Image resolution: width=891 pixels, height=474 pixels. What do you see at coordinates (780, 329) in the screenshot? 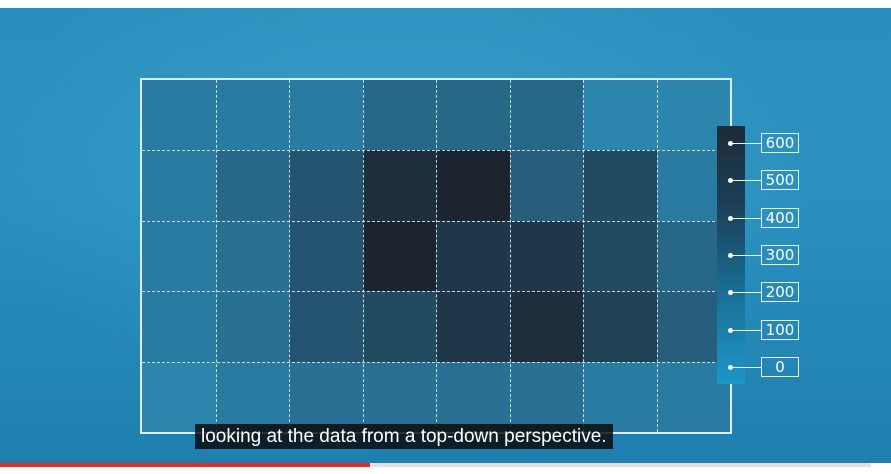
I see `colorbar-tick-label: 100` at bounding box center [780, 329].